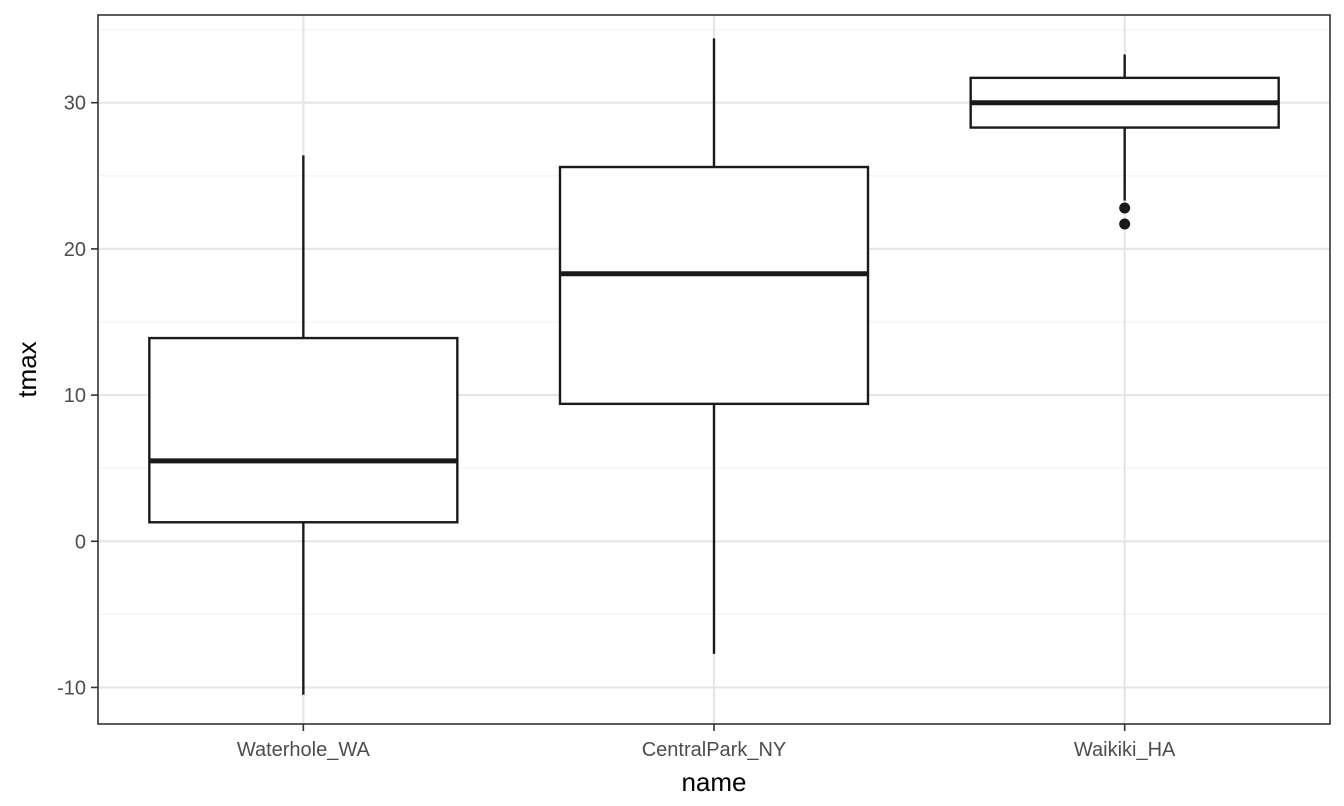 The width and height of the screenshot is (1344, 806). I want to click on x-tick-label: Waikiki_HA, so click(1125, 750).